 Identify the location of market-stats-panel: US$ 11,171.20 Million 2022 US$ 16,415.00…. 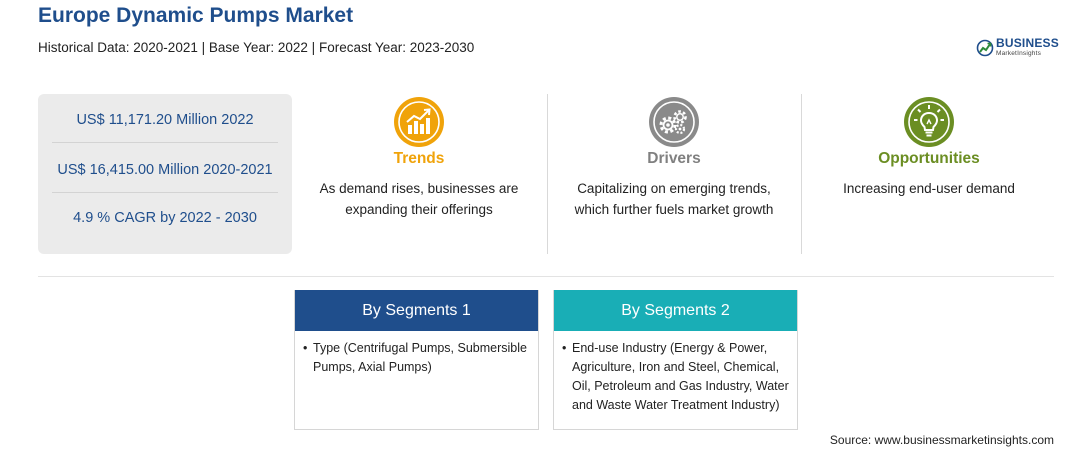
(165, 174).